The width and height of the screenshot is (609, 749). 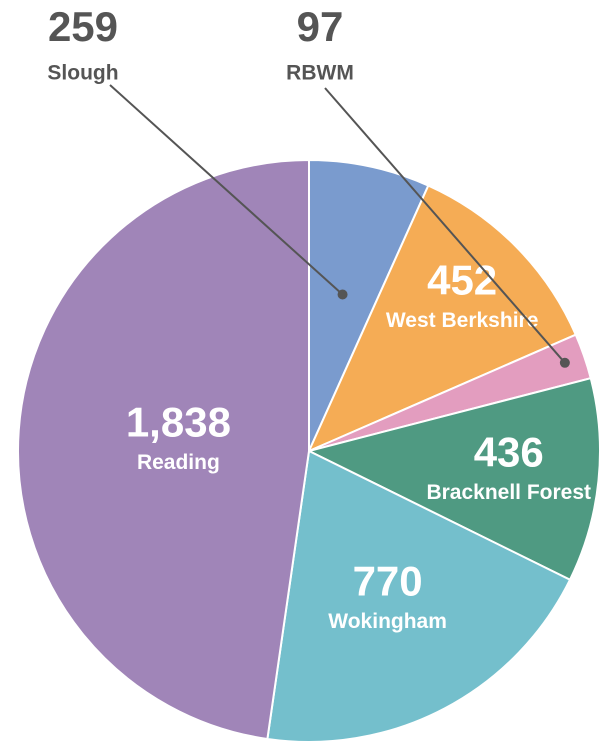 What do you see at coordinates (509, 452) in the screenshot?
I see `value-label: 436` at bounding box center [509, 452].